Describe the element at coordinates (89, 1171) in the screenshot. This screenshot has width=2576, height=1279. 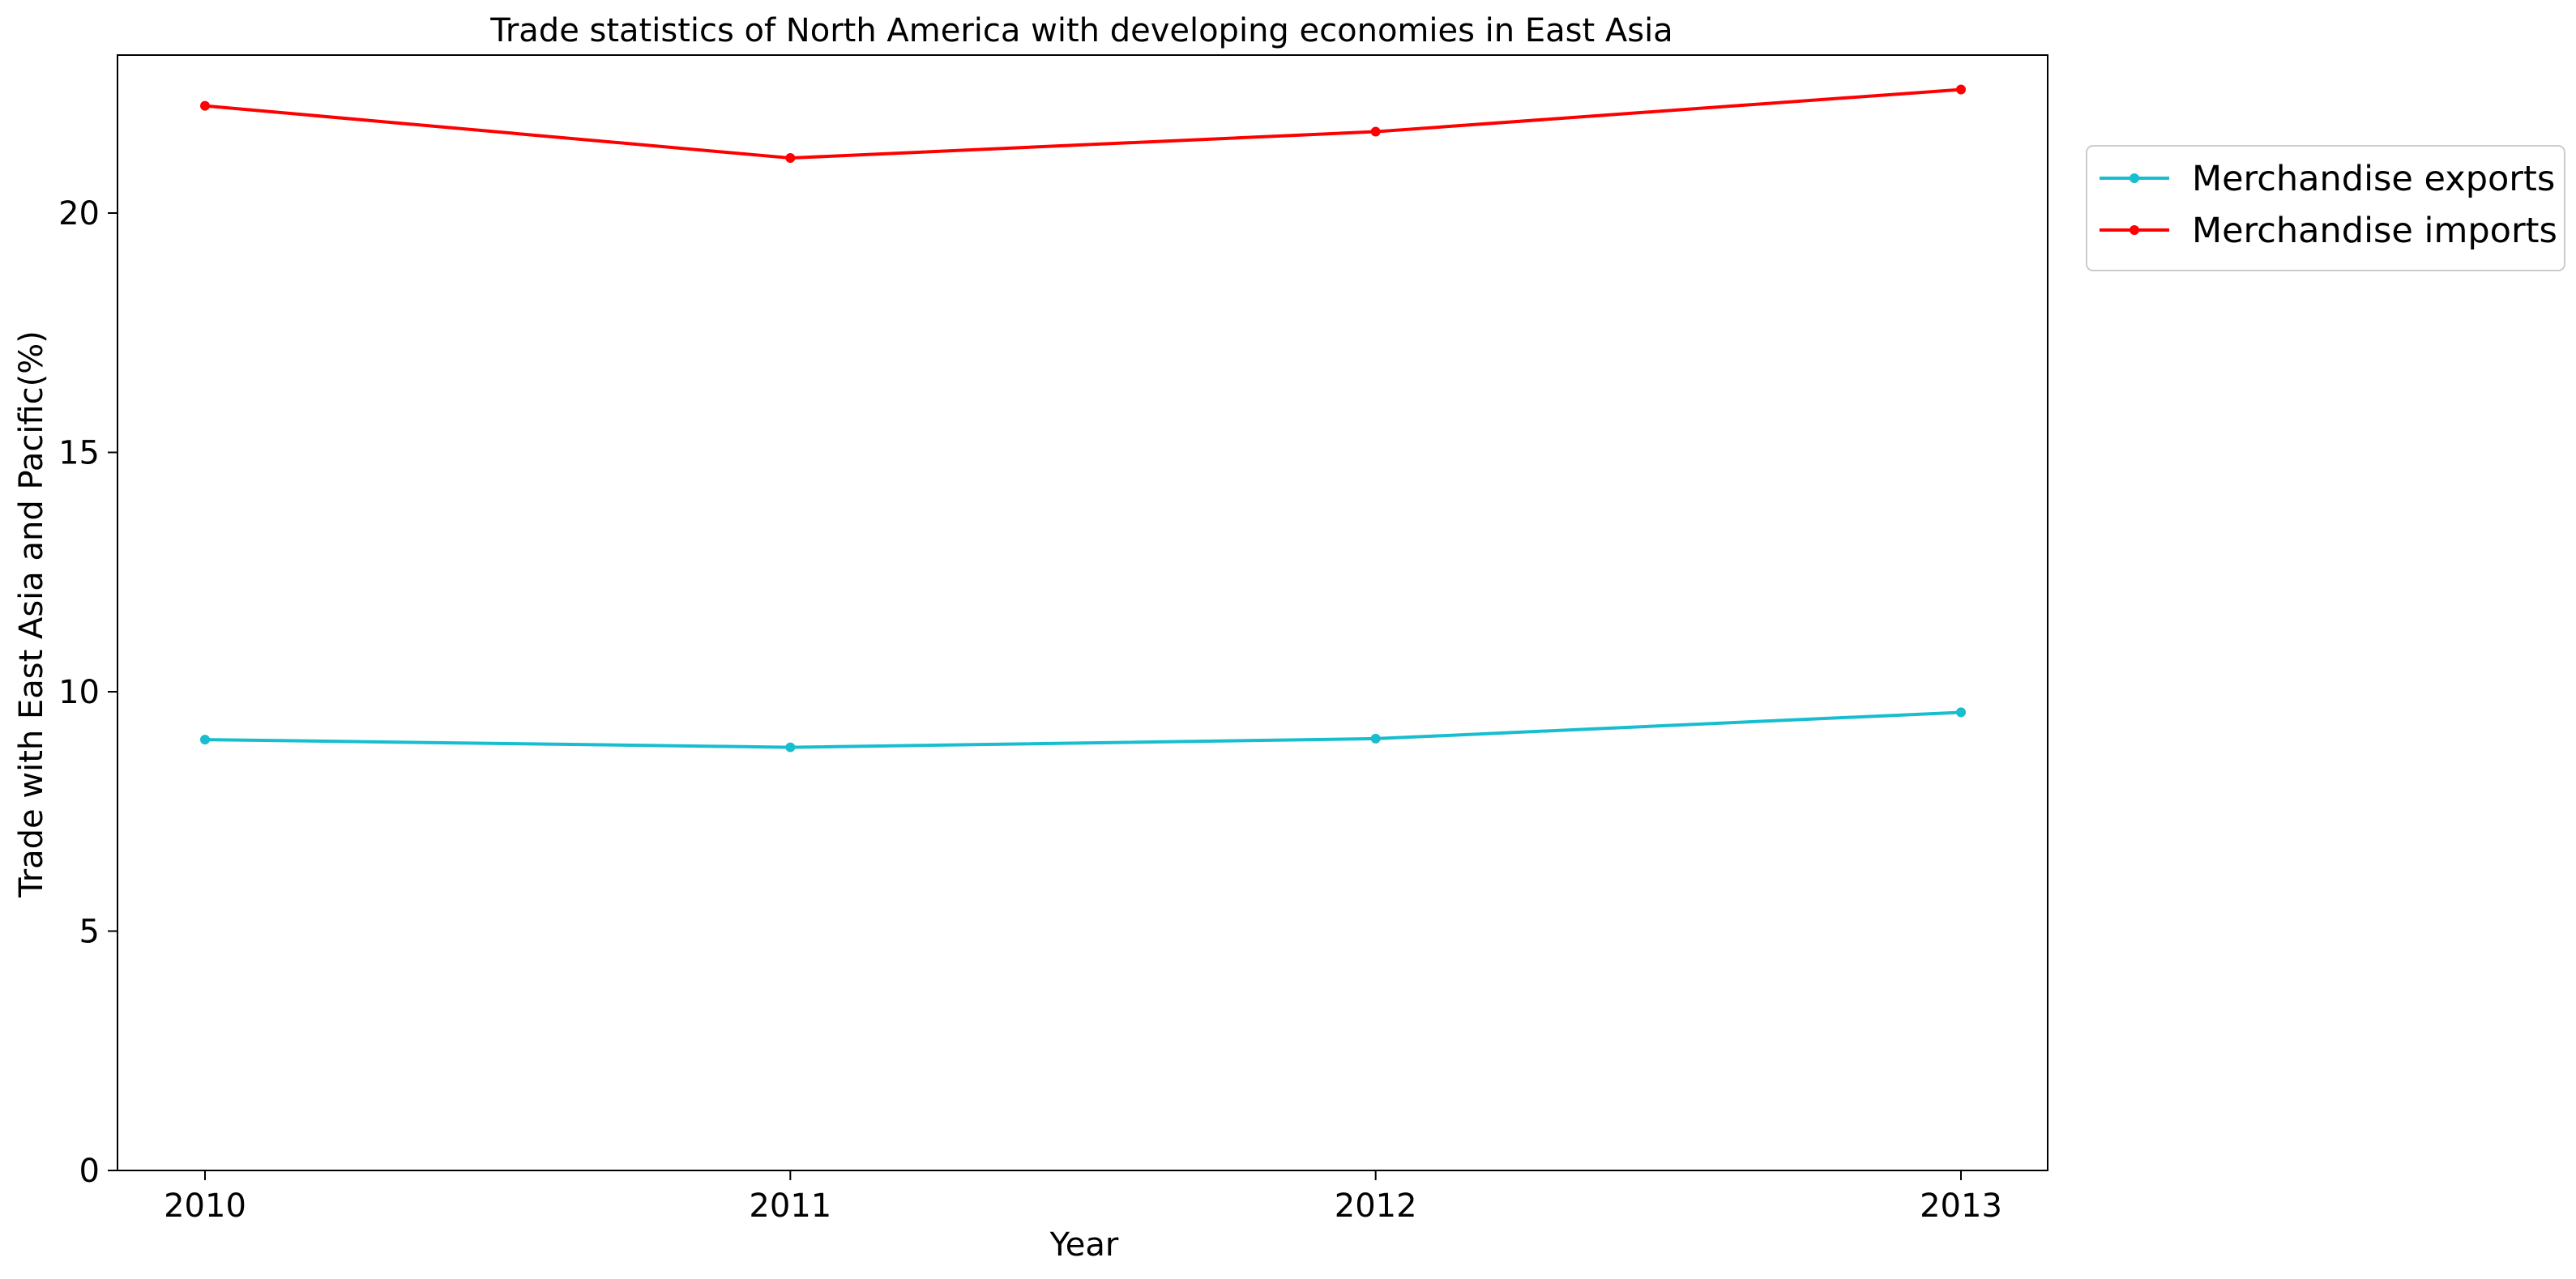
I see `y-tick-label: 0` at that location.